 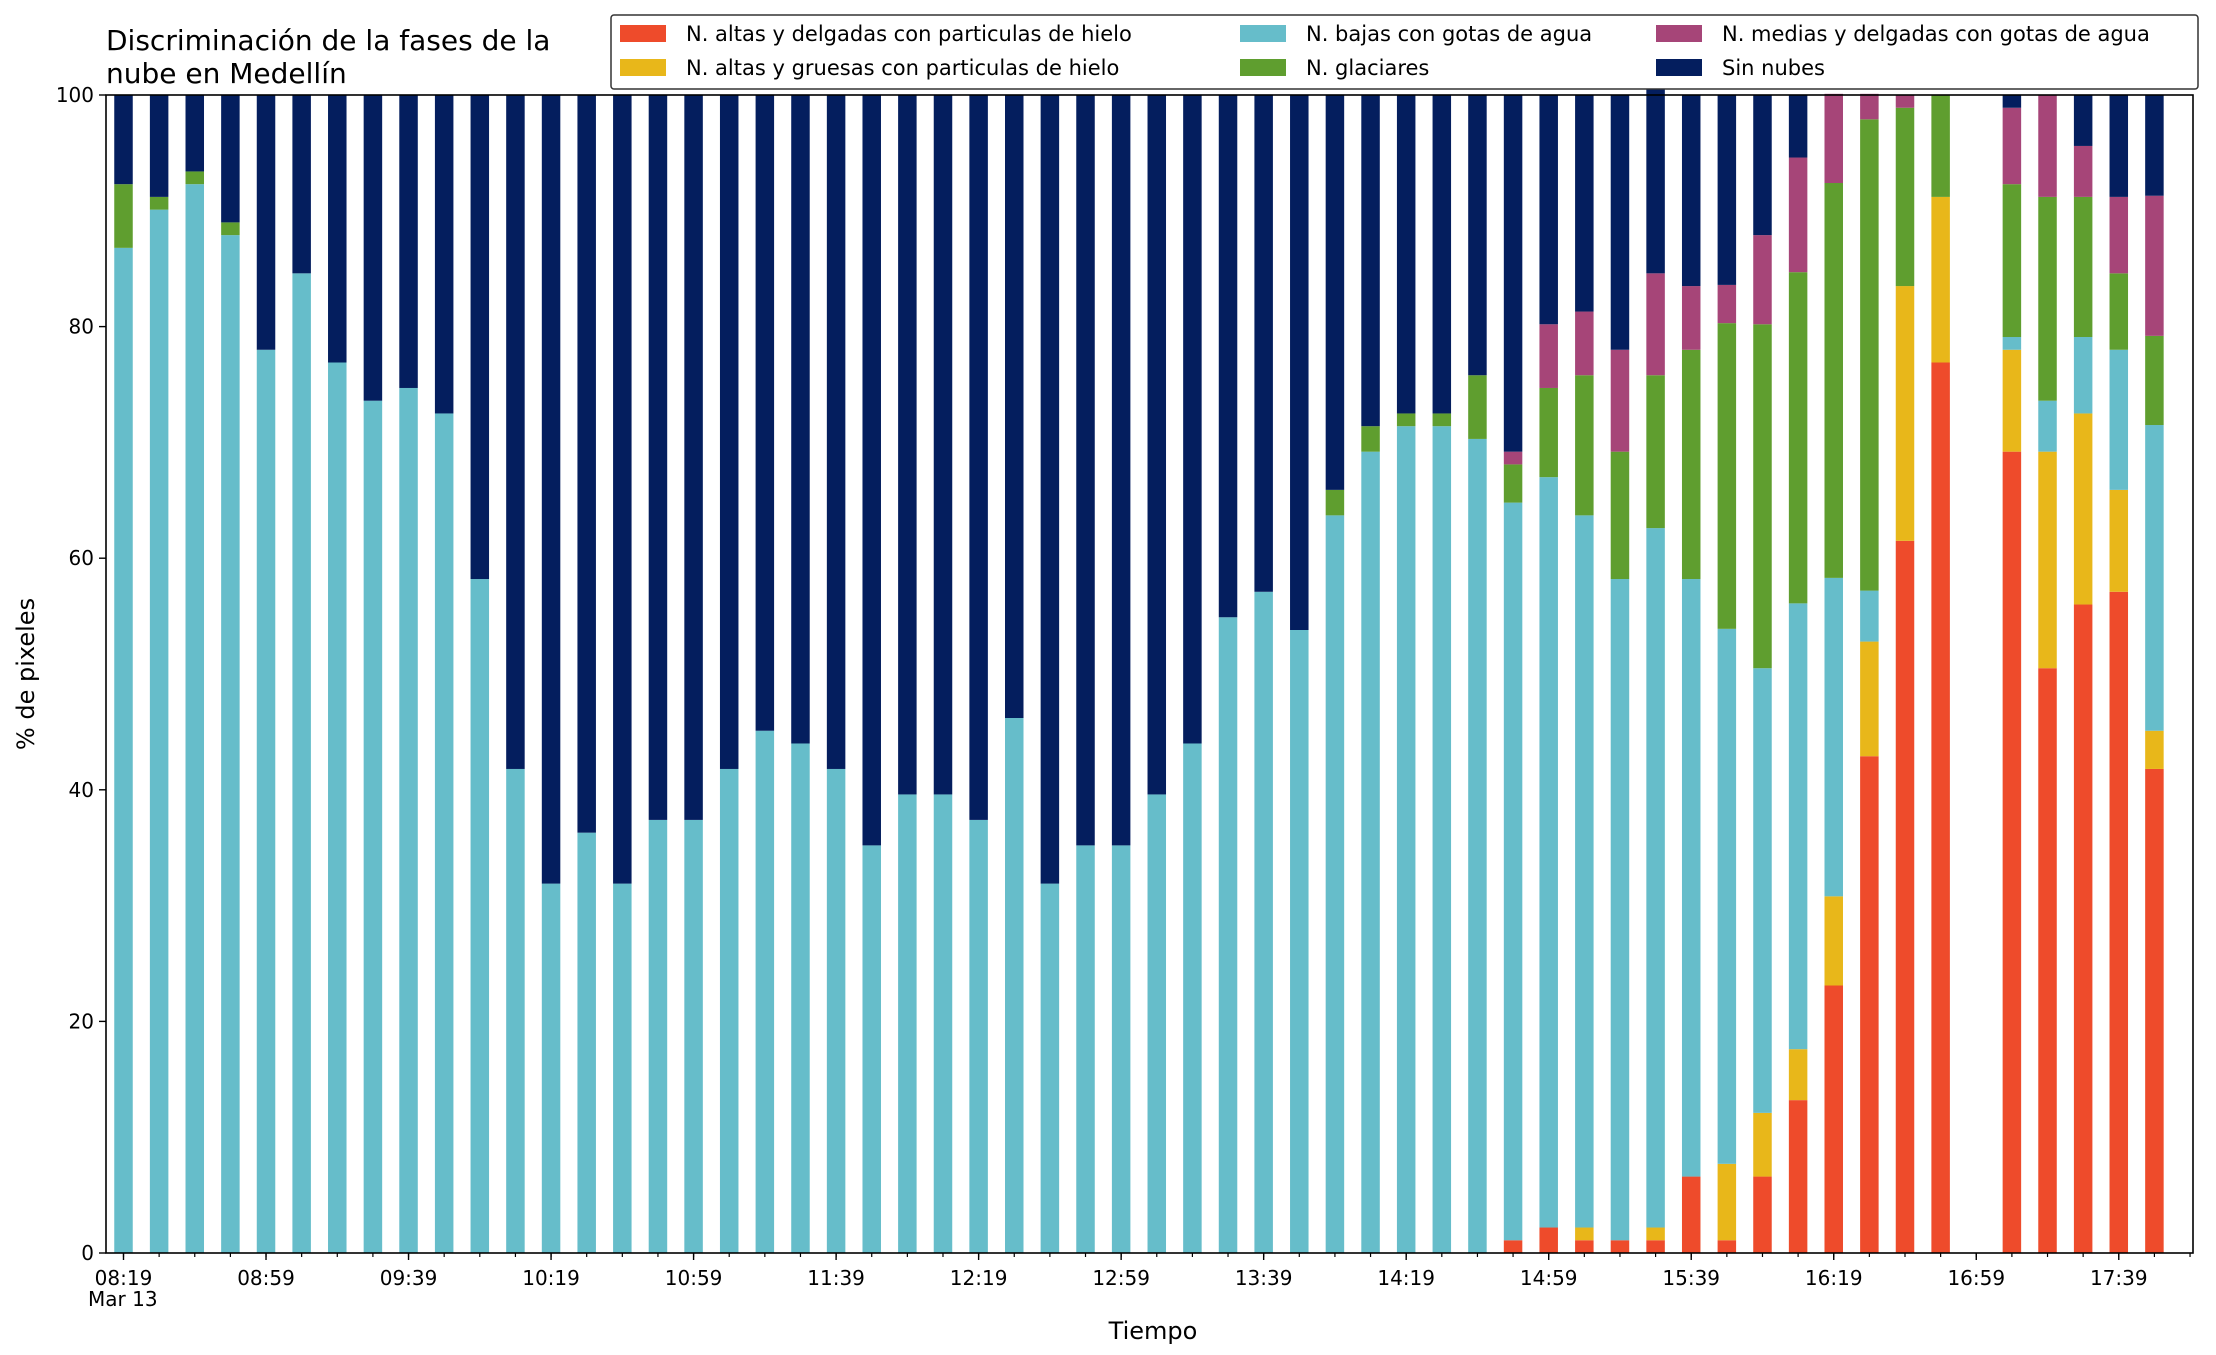 What do you see at coordinates (1404, 52) in the screenshot?
I see `legend-box` at bounding box center [1404, 52].